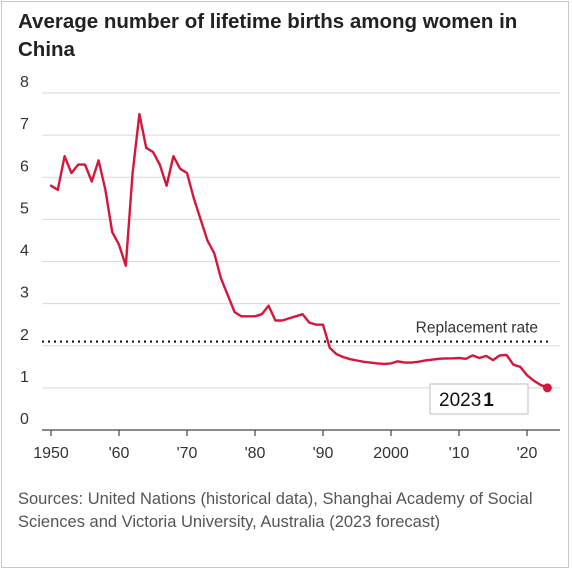  What do you see at coordinates (24, 335) in the screenshot?
I see `y-tick-label: 2` at bounding box center [24, 335].